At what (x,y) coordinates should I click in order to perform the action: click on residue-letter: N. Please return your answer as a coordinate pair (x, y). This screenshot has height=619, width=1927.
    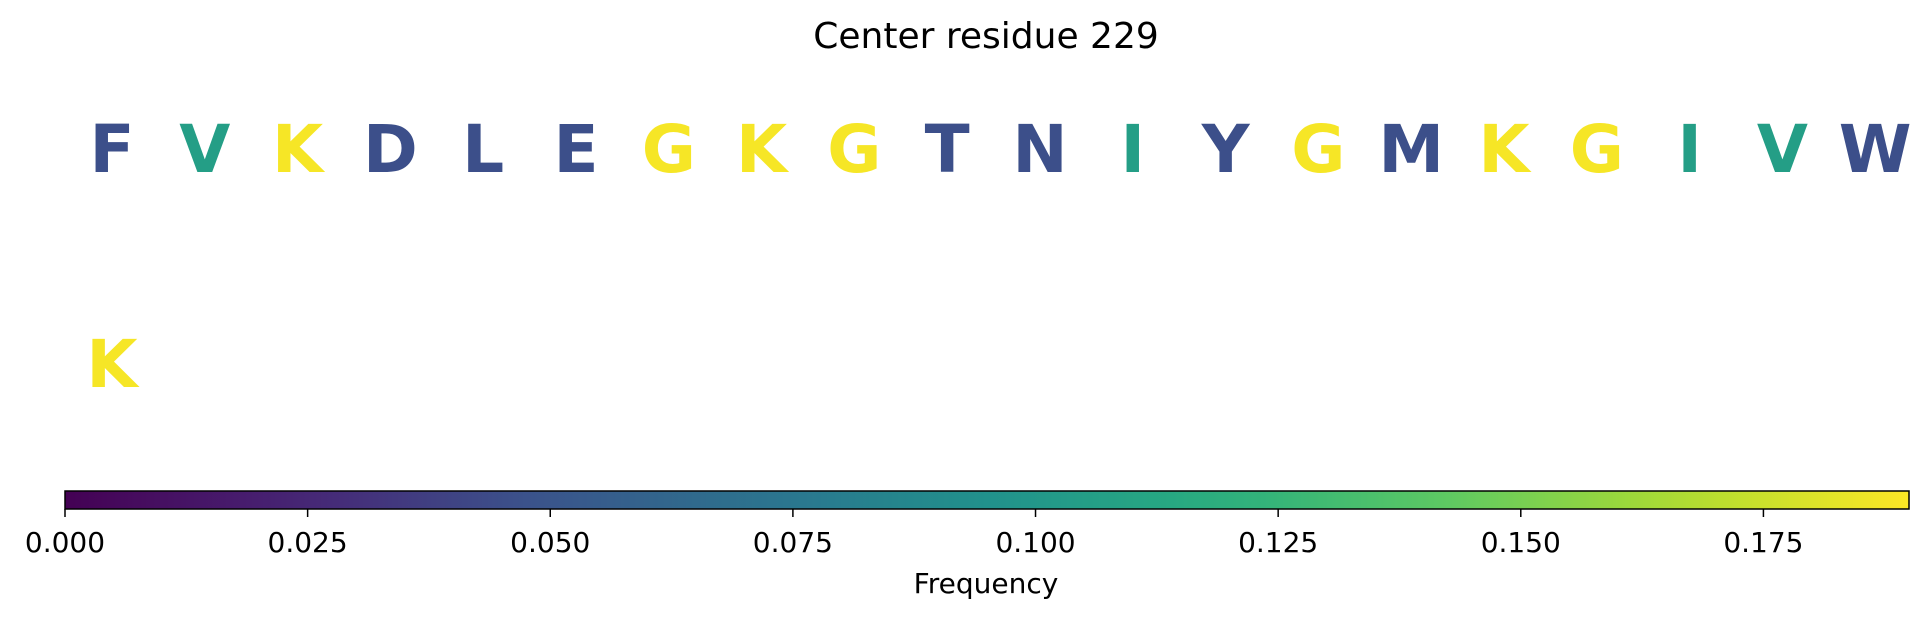
    Looking at the image, I should click on (1039, 149).